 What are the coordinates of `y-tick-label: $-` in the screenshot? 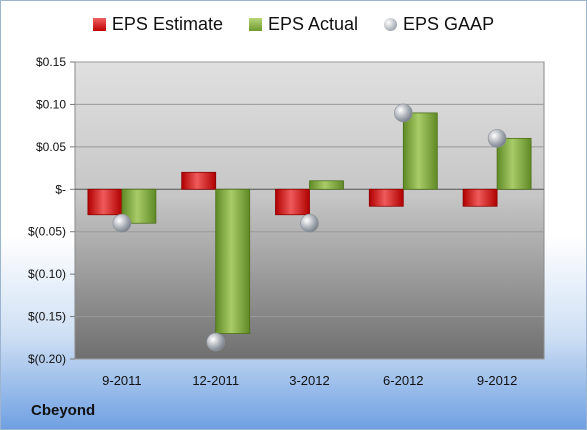 It's located at (60, 189).